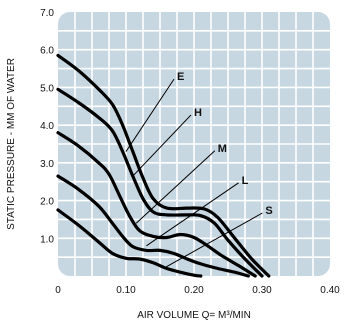 The image size is (347, 324). What do you see at coordinates (47, 239) in the screenshot?
I see `y-tick-label: 1.0` at bounding box center [47, 239].